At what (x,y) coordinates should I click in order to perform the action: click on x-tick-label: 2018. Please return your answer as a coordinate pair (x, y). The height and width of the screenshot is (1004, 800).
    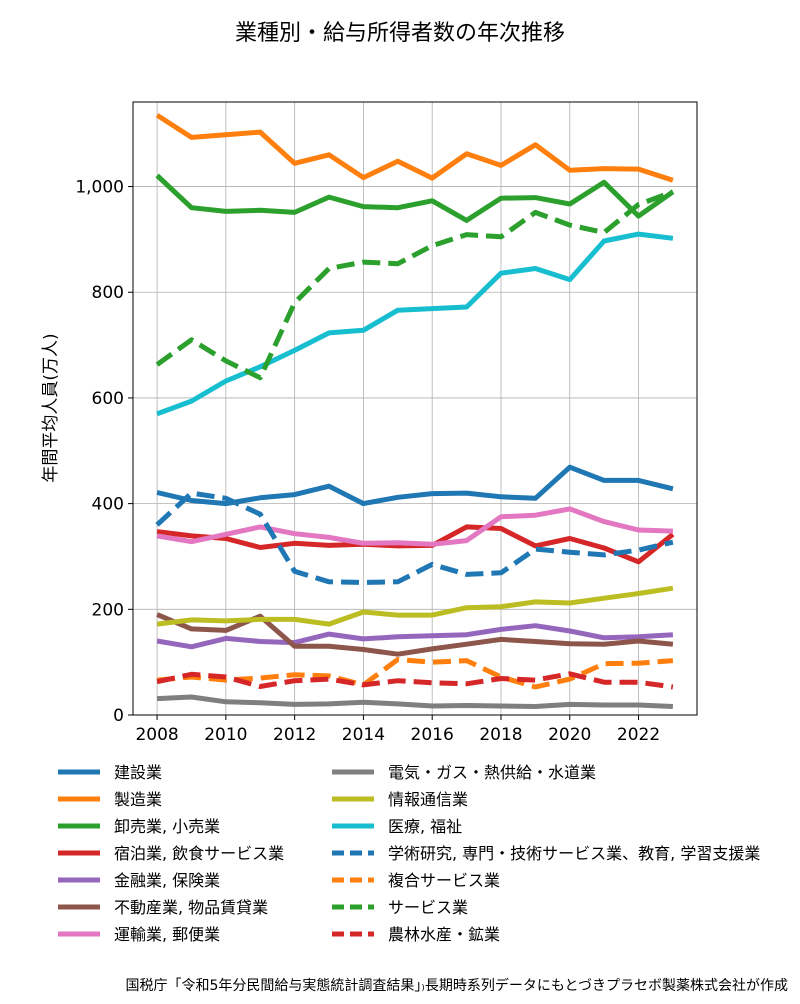
    Looking at the image, I should click on (500, 735).